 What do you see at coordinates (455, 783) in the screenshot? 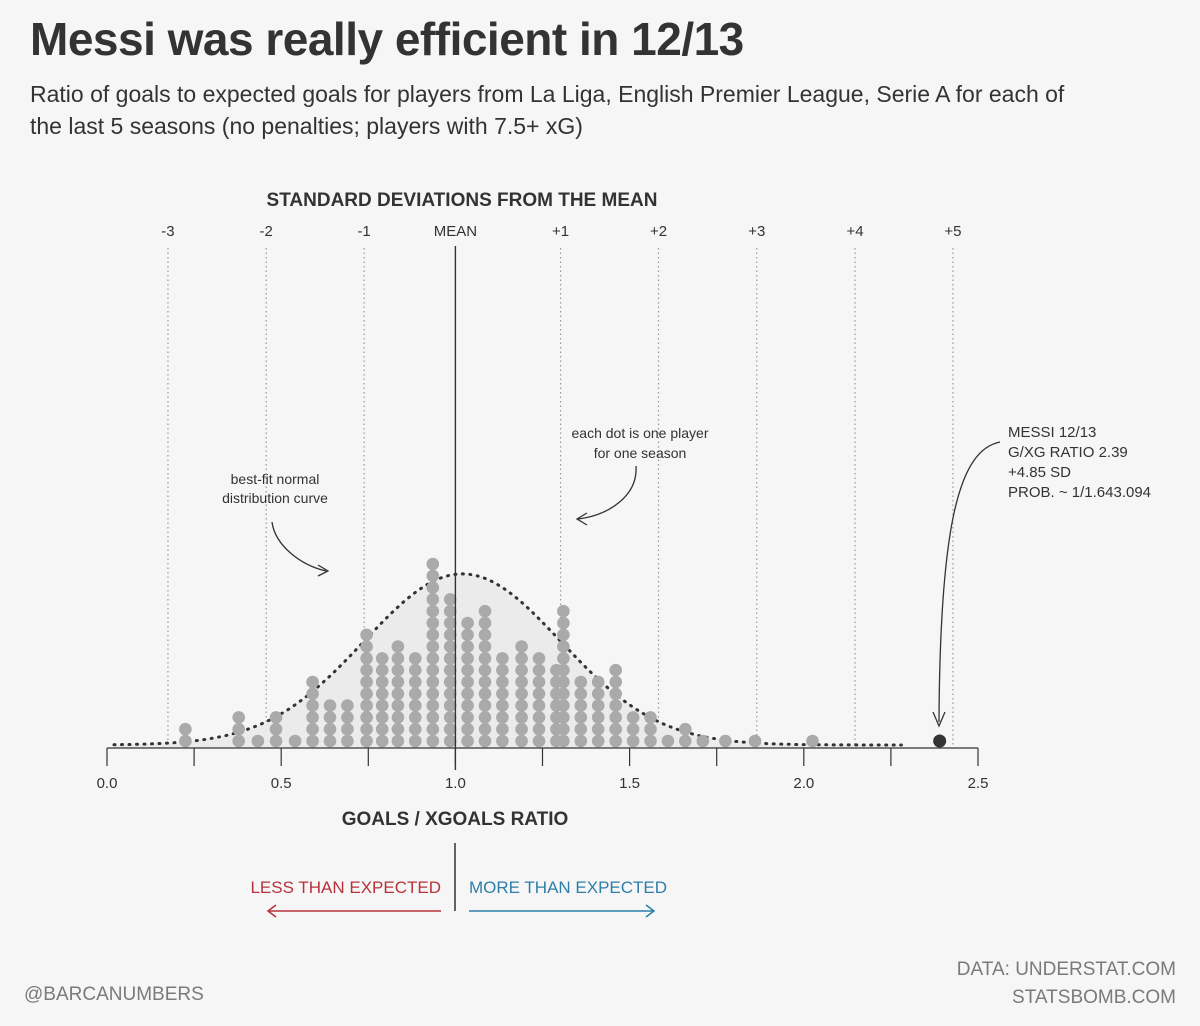
I see `x-tick-label: 1.0` at bounding box center [455, 783].